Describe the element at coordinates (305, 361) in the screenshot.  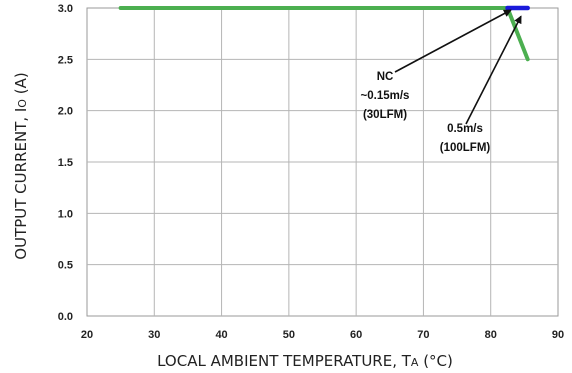
I see `x-axis-title: LOCAL AMBIENT TEMPERATURE, TA (°C)` at that location.